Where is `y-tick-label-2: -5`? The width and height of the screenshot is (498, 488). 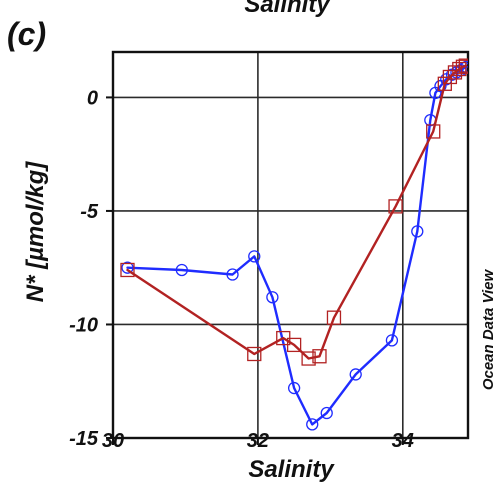 y-tick-label-2: -5 is located at coordinates (89, 212).